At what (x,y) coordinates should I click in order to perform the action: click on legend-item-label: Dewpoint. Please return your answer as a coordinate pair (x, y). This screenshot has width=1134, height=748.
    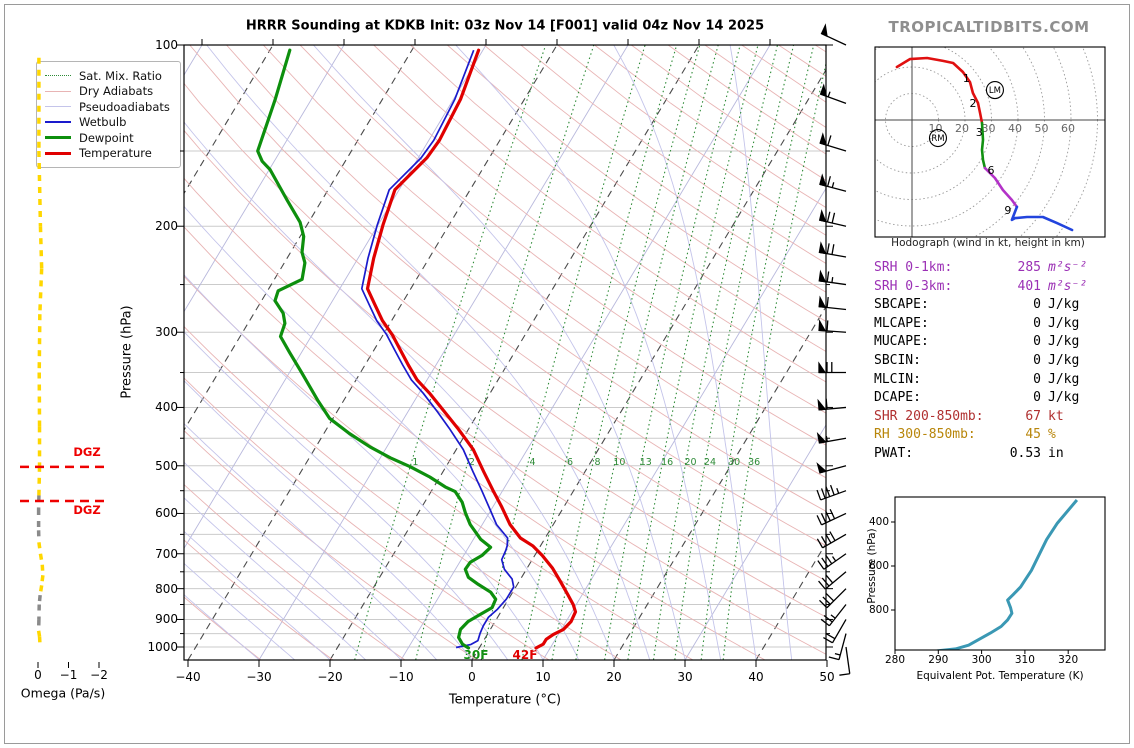
    Looking at the image, I should click on (106, 137).